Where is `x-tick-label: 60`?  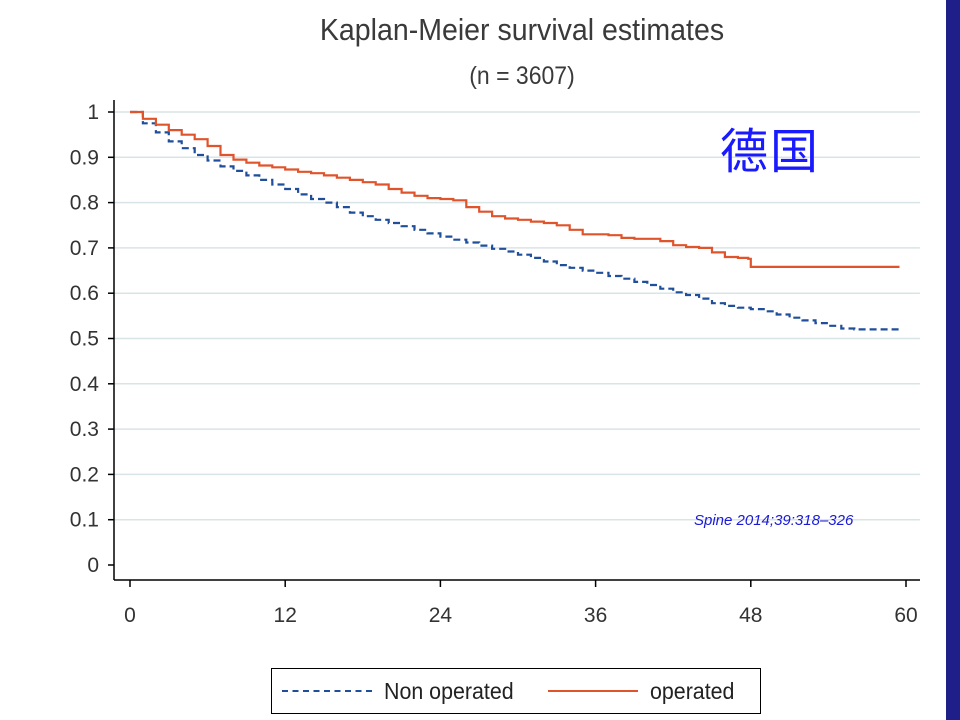
x-tick-label: 60 is located at coordinates (905, 615).